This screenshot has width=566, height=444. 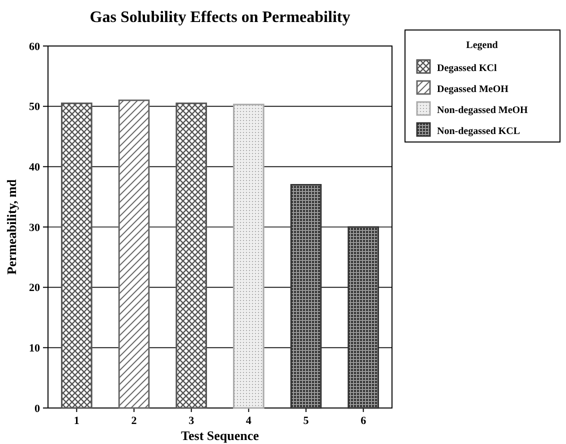 What do you see at coordinates (473, 89) in the screenshot?
I see `legend-label: Degassed MeOH` at bounding box center [473, 89].